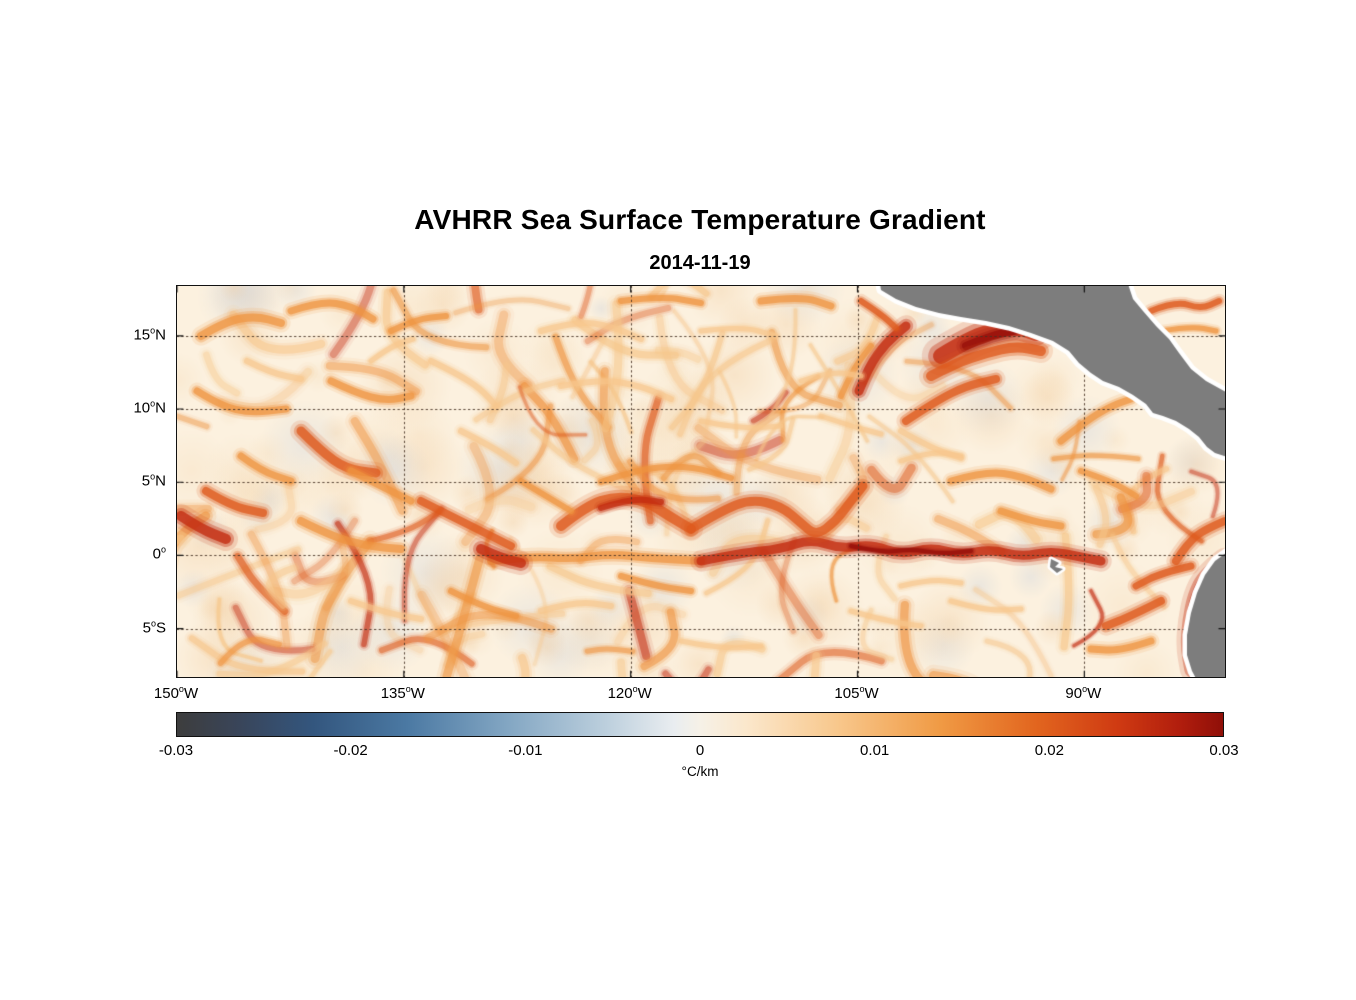  I want to click on colorbar-tick-label-0: 0, so click(700, 750).